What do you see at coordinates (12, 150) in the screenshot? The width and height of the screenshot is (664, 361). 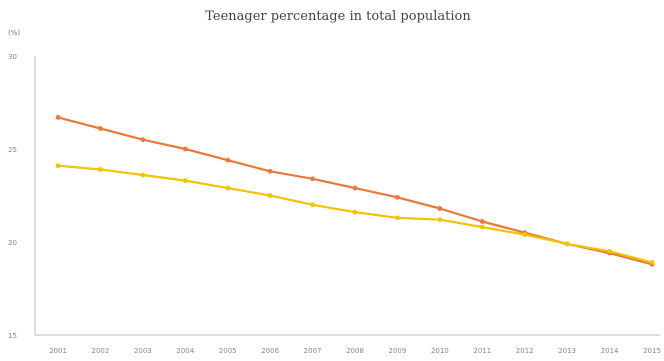 I see `y-tick-label: 25` at bounding box center [12, 150].